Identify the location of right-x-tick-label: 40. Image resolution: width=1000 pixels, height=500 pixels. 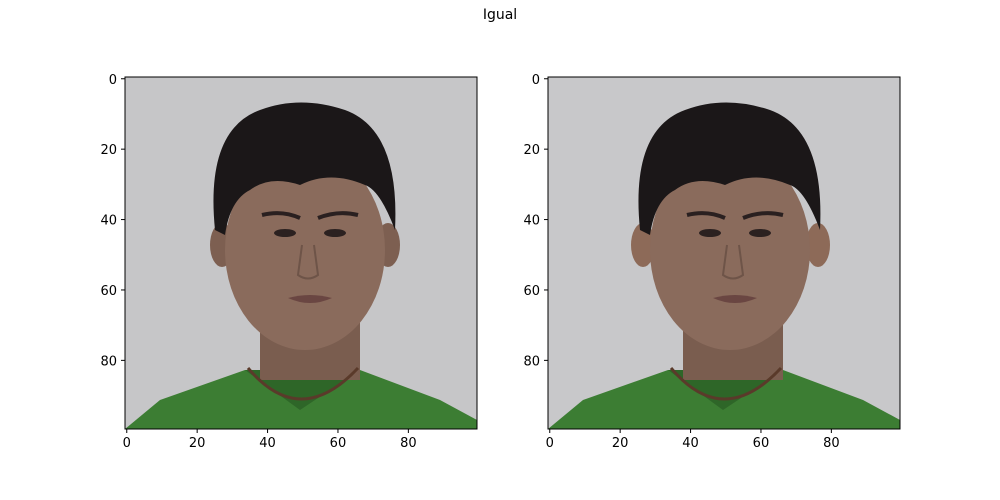
(690, 443).